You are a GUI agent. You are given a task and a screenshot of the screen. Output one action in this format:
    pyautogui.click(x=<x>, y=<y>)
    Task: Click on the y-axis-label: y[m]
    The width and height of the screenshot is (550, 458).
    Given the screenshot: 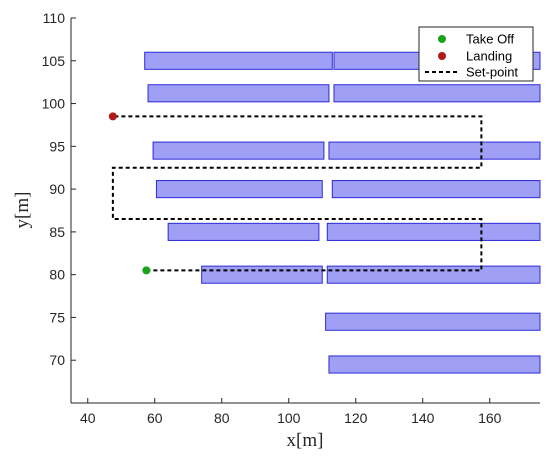 What is the action you would take?
    pyautogui.click(x=22, y=210)
    